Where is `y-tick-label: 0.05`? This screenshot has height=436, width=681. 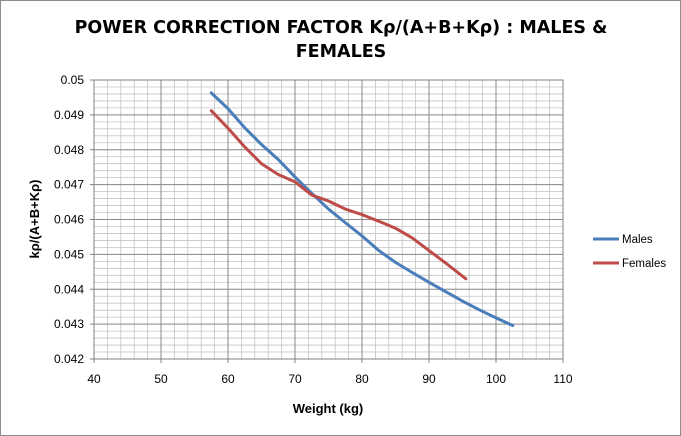 y-tick-label: 0.05 is located at coordinates (73, 80).